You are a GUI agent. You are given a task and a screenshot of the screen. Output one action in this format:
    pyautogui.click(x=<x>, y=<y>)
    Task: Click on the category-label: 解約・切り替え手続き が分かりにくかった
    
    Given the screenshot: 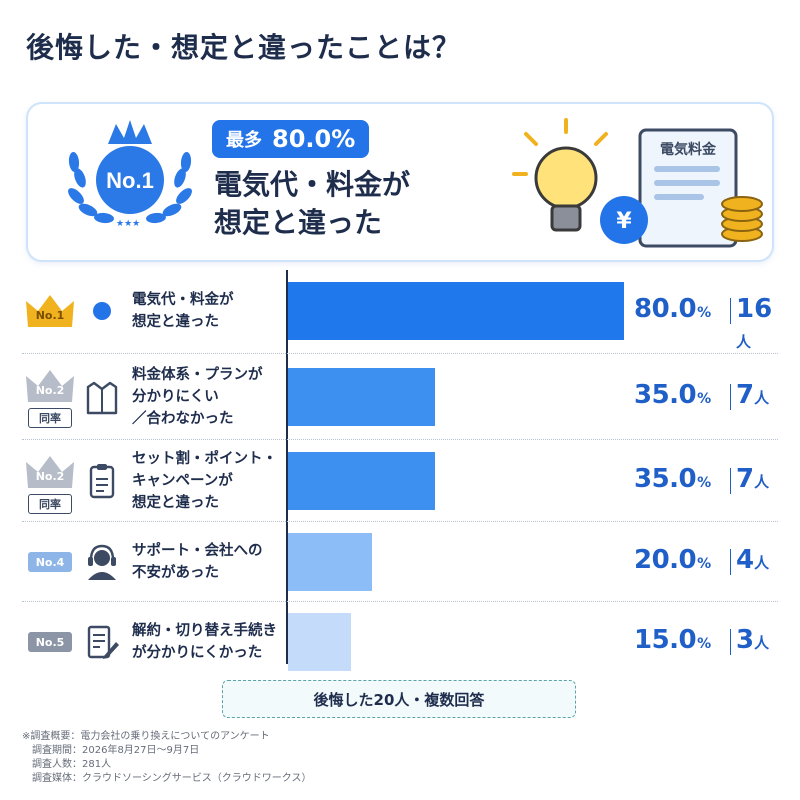 What is the action you would take?
    pyautogui.click(x=212, y=642)
    